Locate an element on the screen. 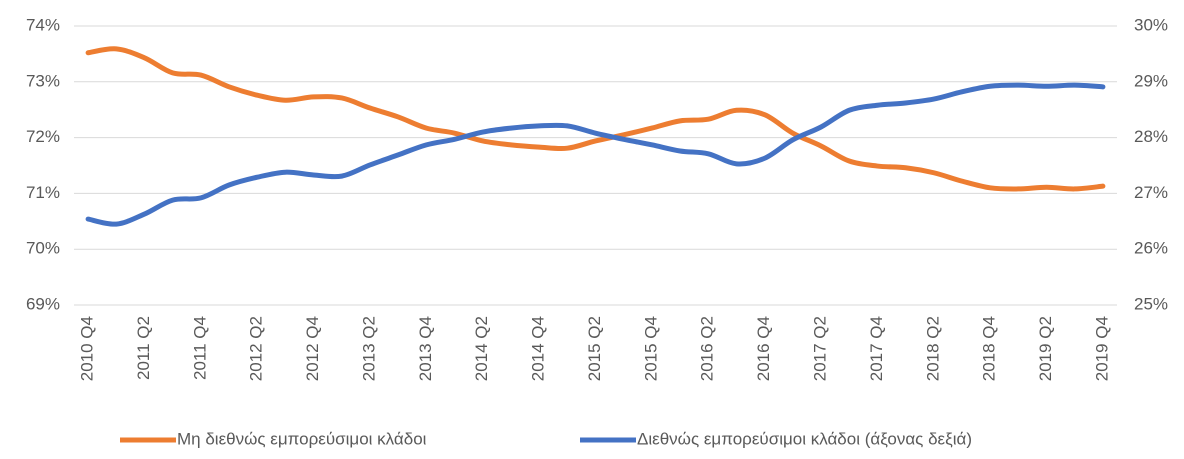  x-tick-label: 2015 Q2 is located at coordinates (594, 348).